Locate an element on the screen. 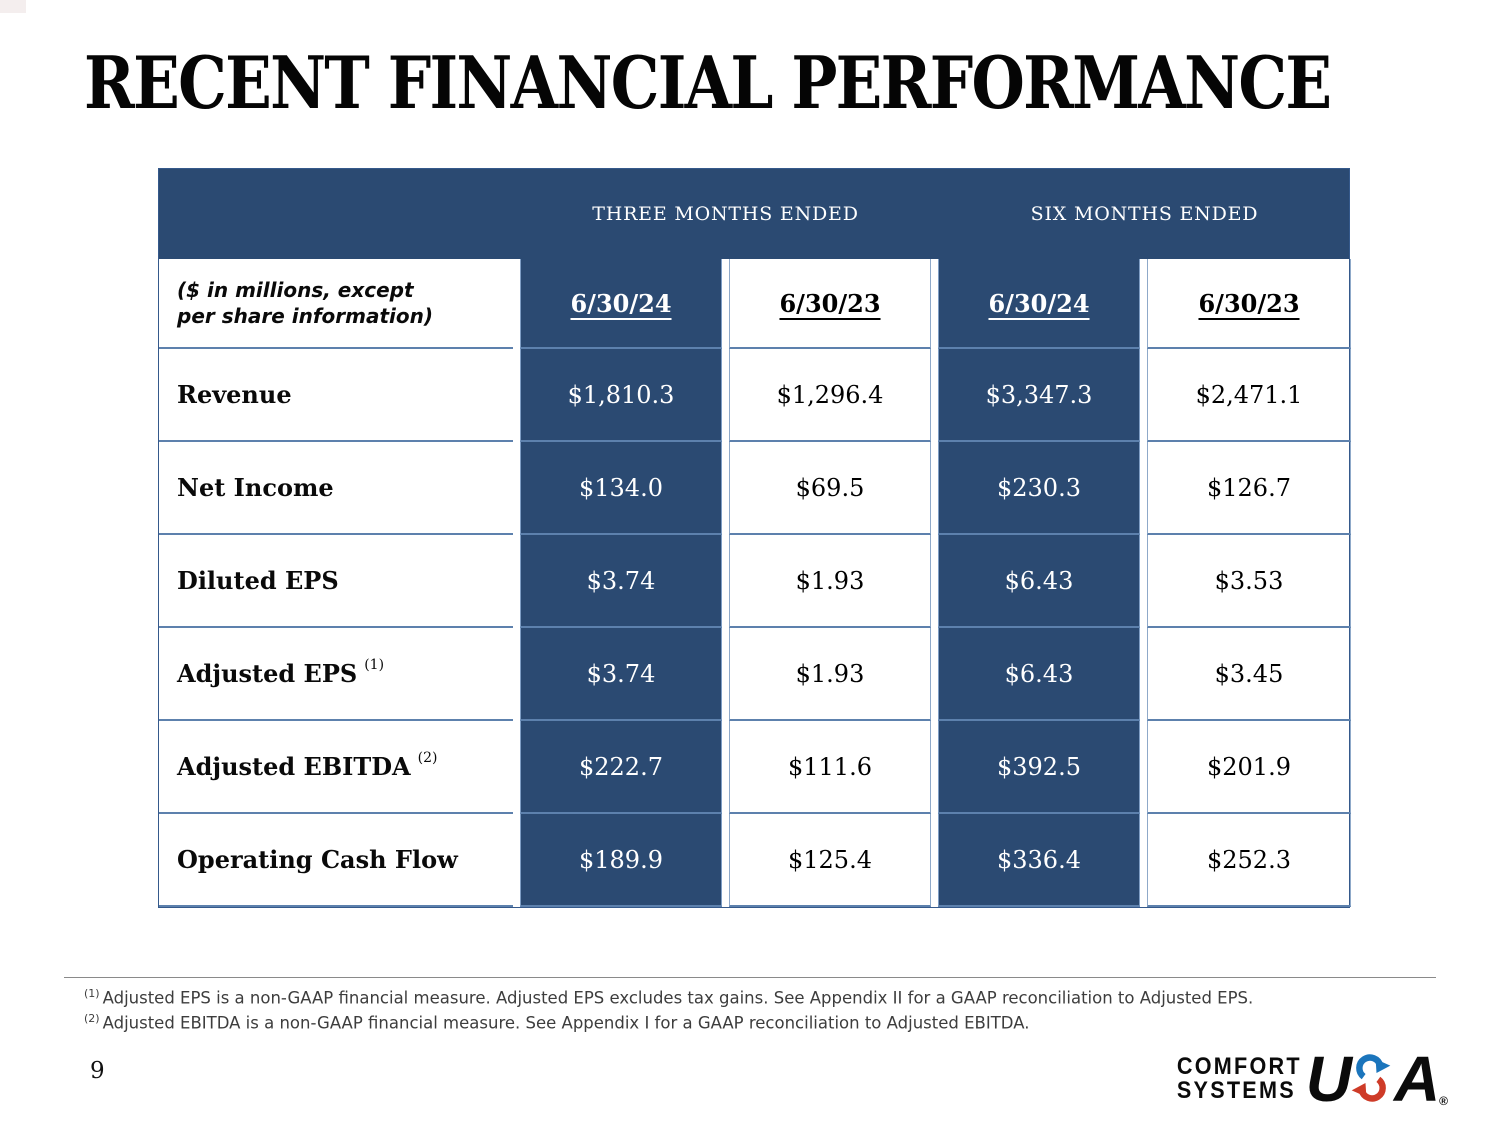 The width and height of the screenshot is (1500, 1125). cell-value: $189.9 is located at coordinates (621, 860).